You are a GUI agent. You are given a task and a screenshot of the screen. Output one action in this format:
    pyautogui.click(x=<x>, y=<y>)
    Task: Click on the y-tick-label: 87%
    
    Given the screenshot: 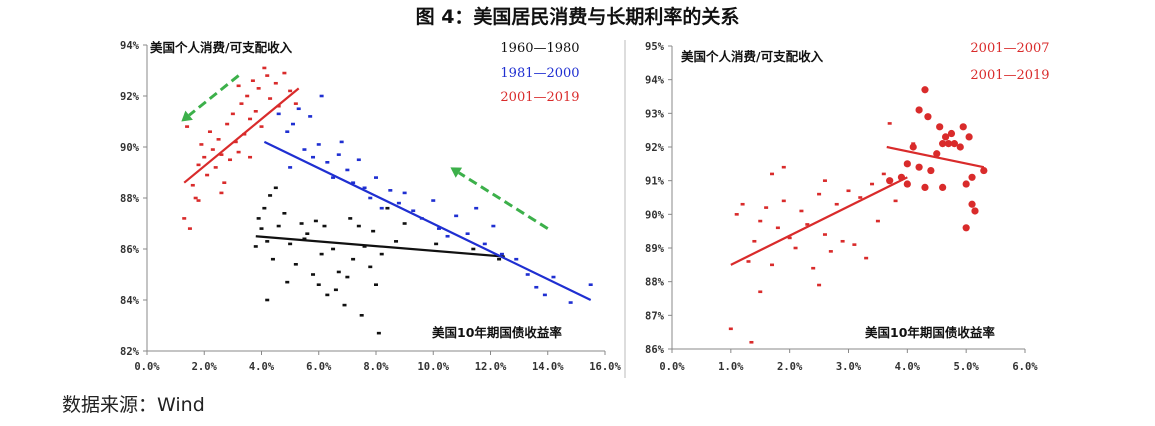 What is the action you would take?
    pyautogui.click(x=655, y=316)
    